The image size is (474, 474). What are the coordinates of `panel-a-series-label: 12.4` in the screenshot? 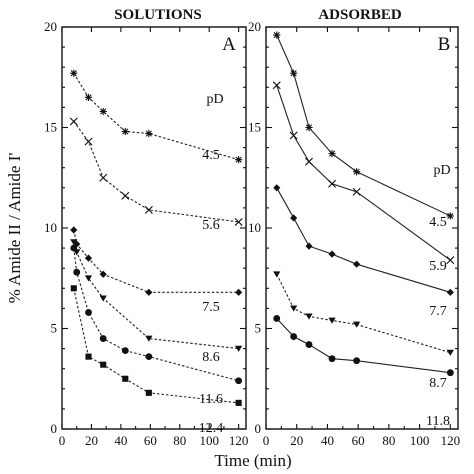 It's located at (211, 428).